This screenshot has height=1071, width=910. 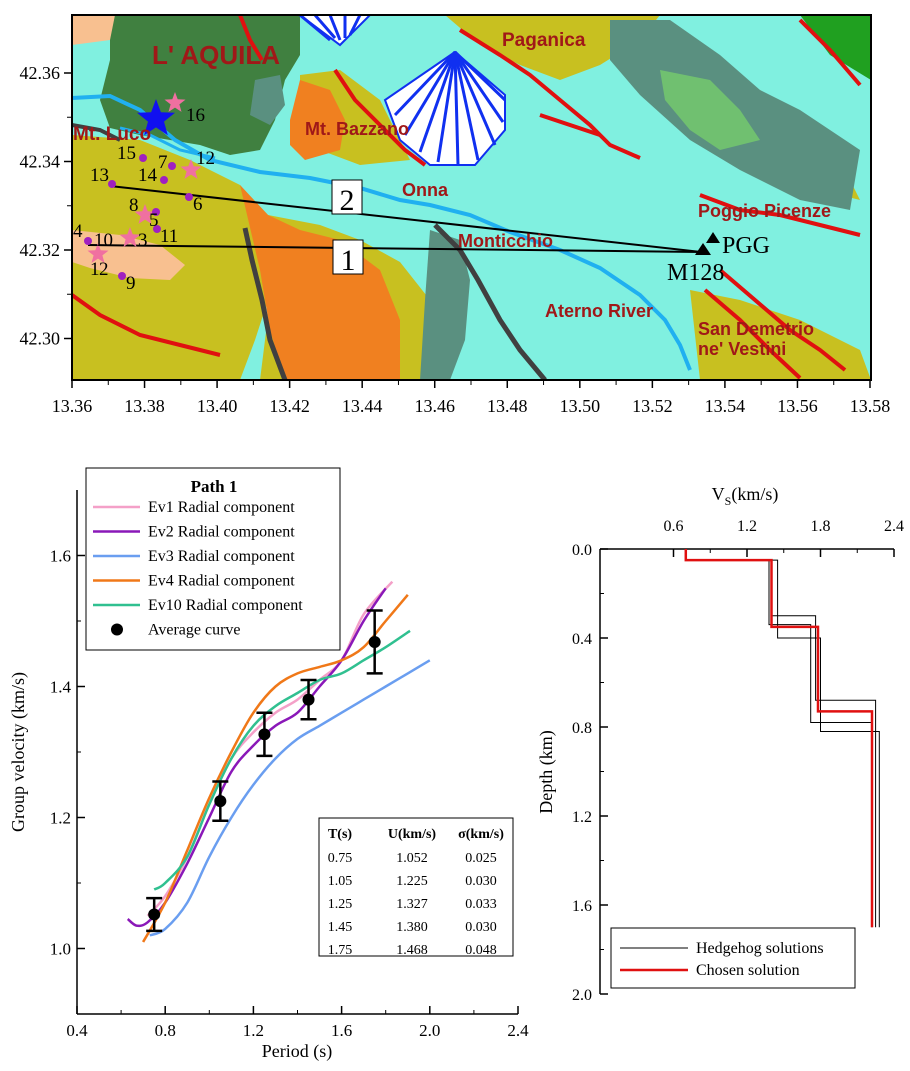 I want to click on map-x-tick-label: 13.54, so click(x=725, y=406).